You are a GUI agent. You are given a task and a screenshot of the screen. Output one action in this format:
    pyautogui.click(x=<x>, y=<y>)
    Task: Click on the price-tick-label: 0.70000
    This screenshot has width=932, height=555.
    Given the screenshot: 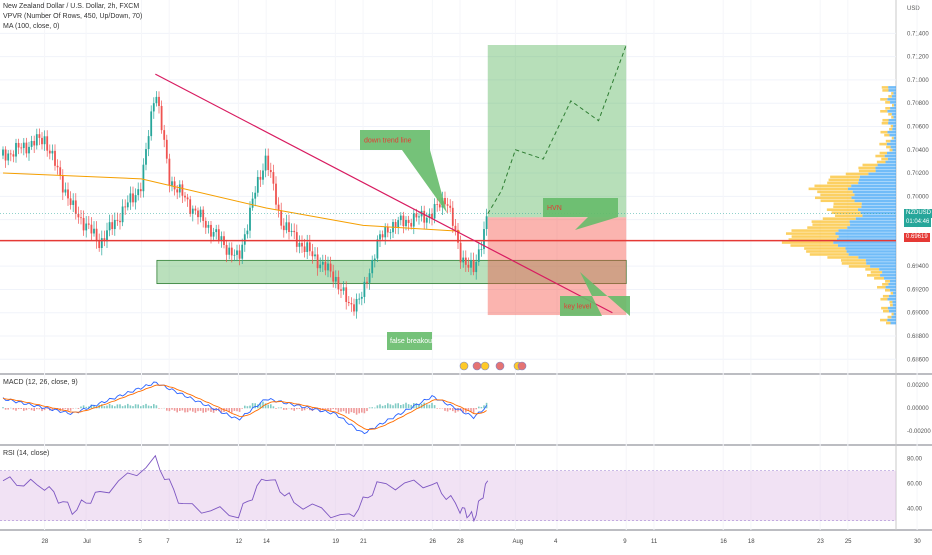 What is the action you would take?
    pyautogui.click(x=918, y=197)
    